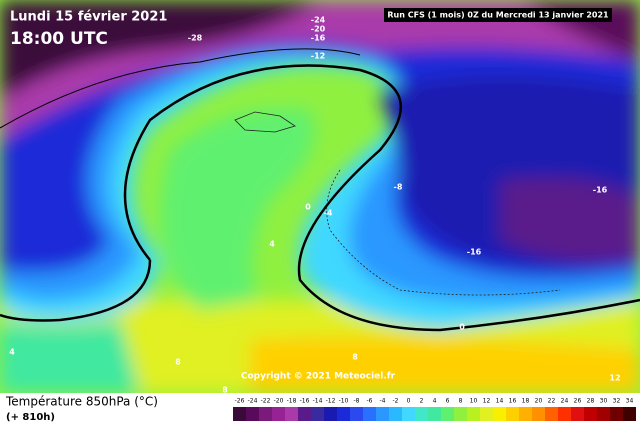 This screenshot has width=640, height=427. What do you see at coordinates (370, 401) in the screenshot?
I see `scale-label: -6` at bounding box center [370, 401].